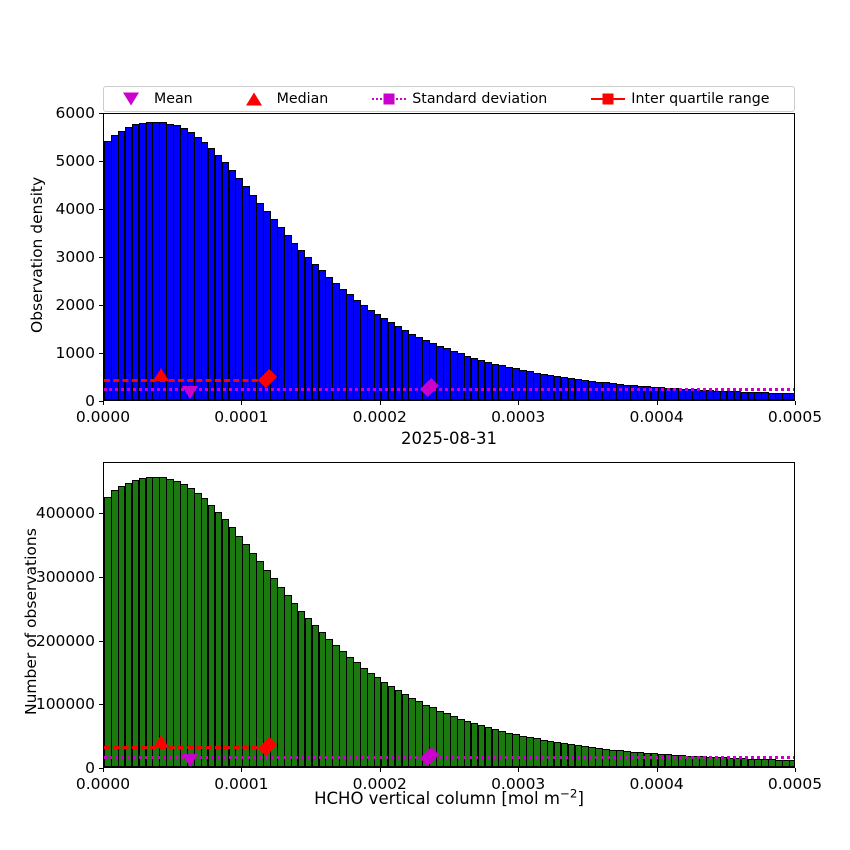 This screenshot has height=850, width=850. Describe the element at coordinates (568, 793) in the screenshot. I see `x-axis-label-exponent: −2` at that location.